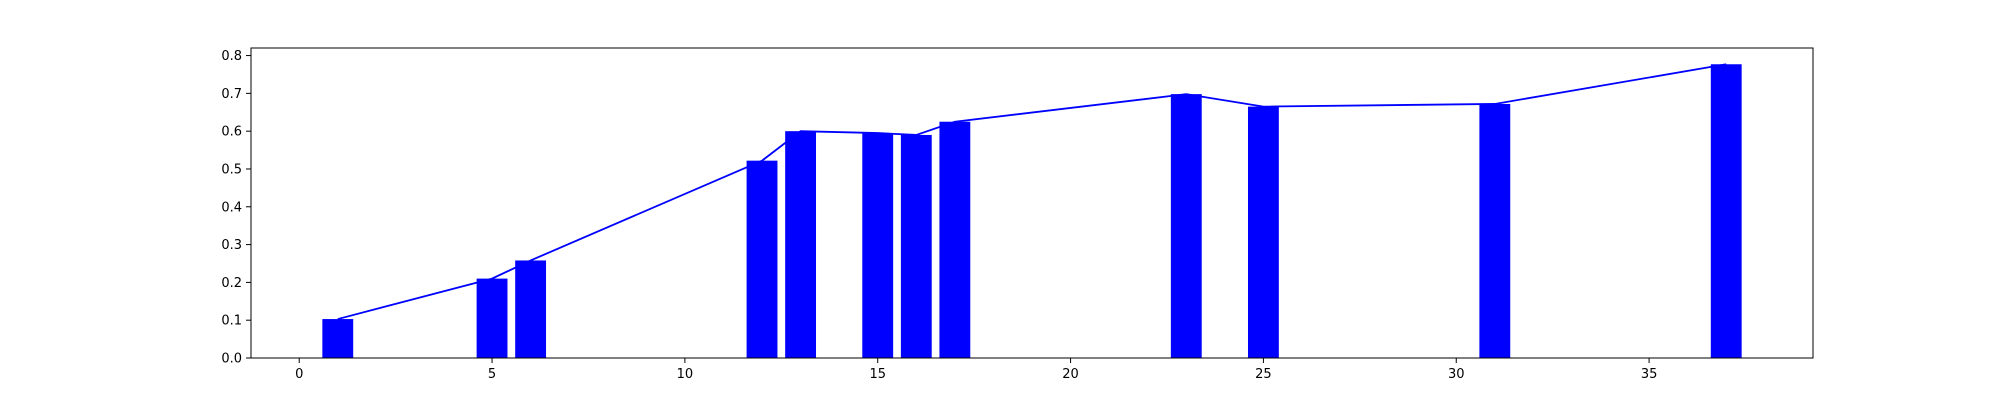 The image size is (2000, 400). Describe the element at coordinates (231, 56) in the screenshot. I see `y-tick-label: 0.8` at that location.